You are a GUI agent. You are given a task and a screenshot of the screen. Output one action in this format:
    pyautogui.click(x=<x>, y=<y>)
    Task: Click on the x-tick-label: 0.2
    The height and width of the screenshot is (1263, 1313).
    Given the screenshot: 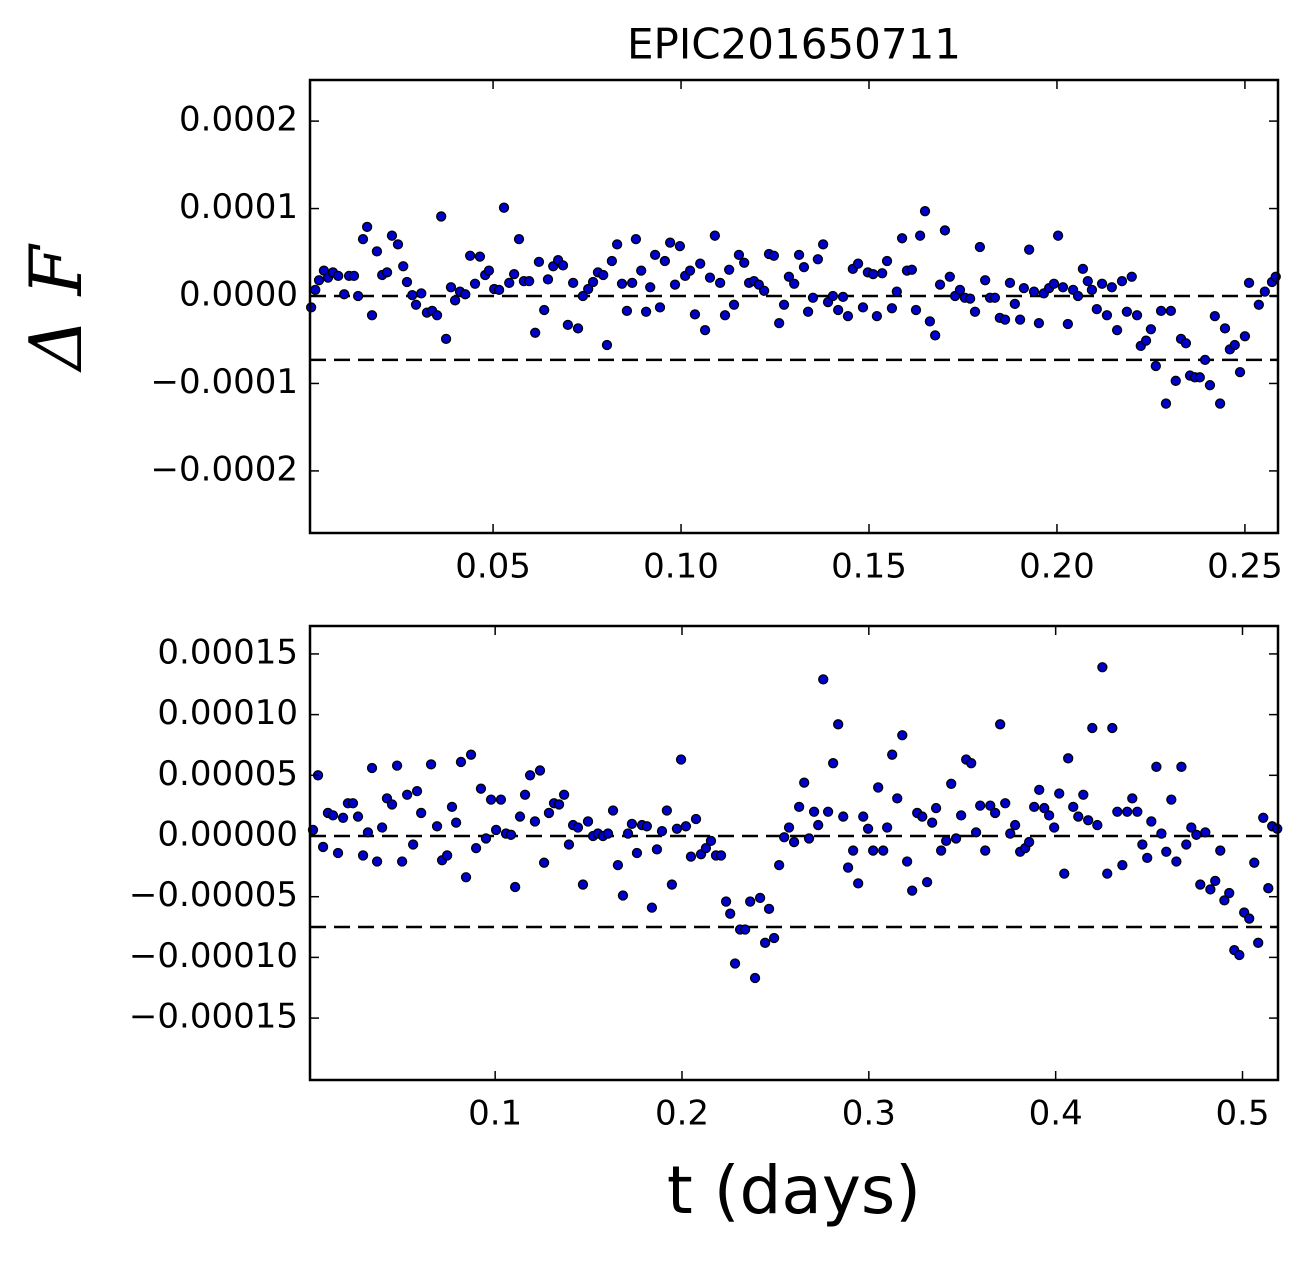 What is the action you would take?
    pyautogui.click(x=682, y=1114)
    